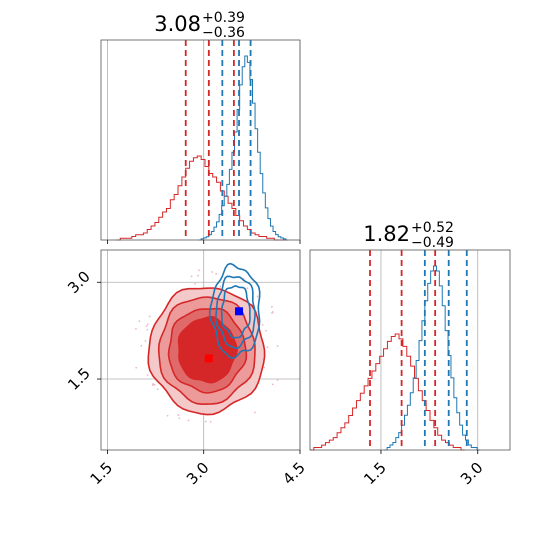 This screenshot has height=550, width=550. What do you see at coordinates (223, 18) in the screenshot?
I see `title-param1-plus: +0.39` at bounding box center [223, 18].